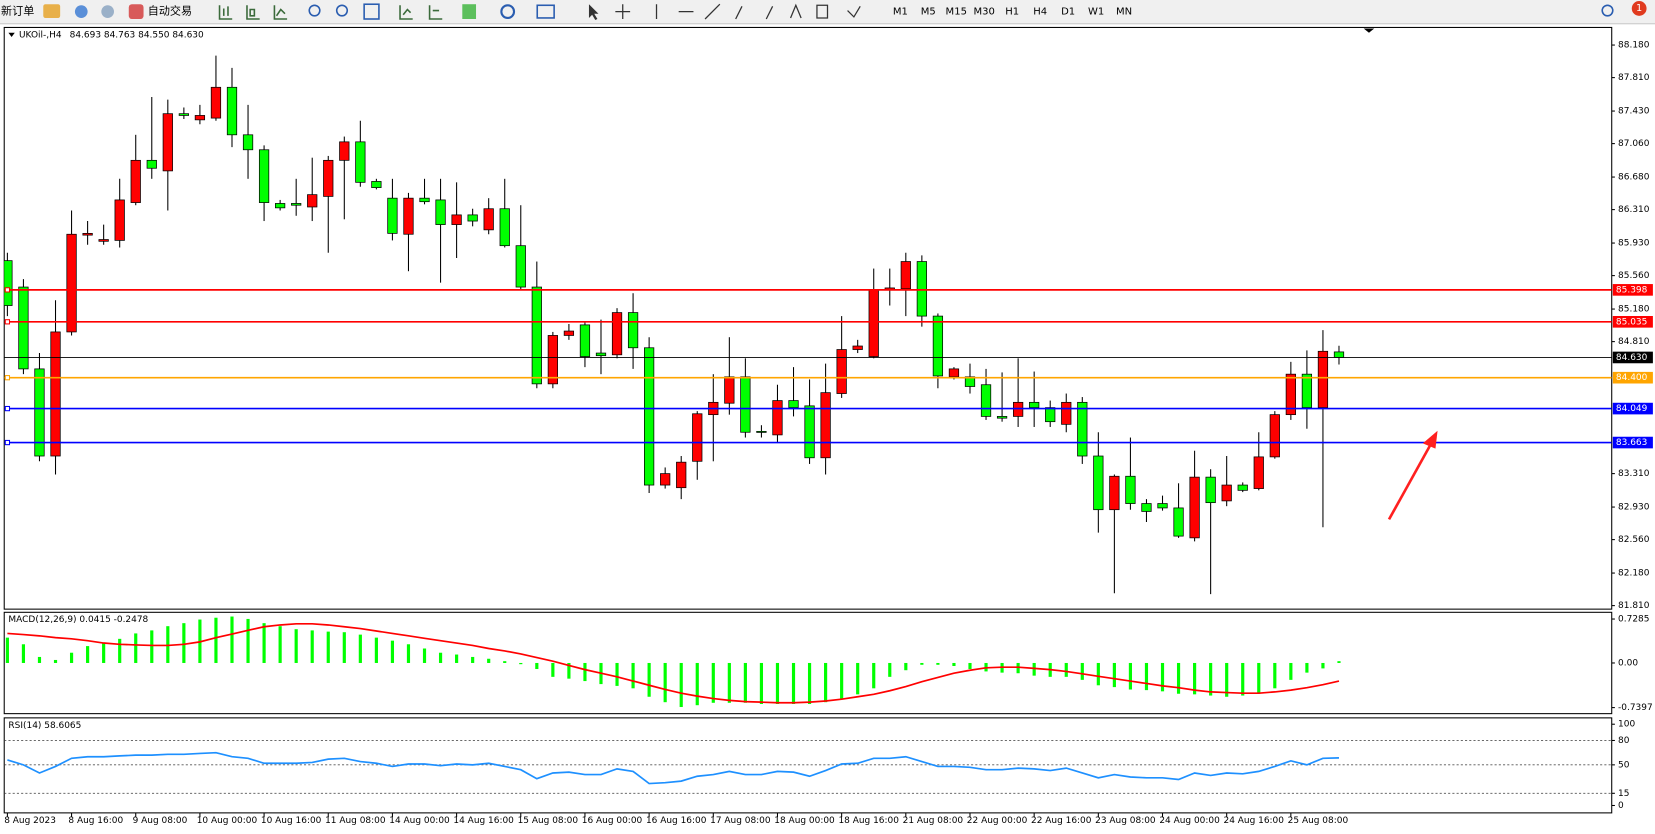 The height and width of the screenshot is (834, 1655). Describe the element at coordinates (1410, 481) in the screenshot. I see `annotation-arrow` at that location.